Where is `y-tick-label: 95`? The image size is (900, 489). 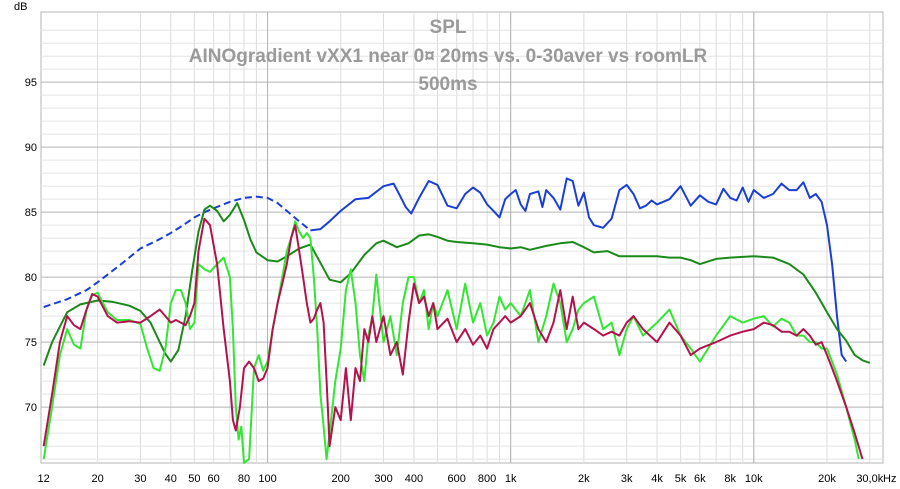 y-tick-label: 95 is located at coordinates (31, 83).